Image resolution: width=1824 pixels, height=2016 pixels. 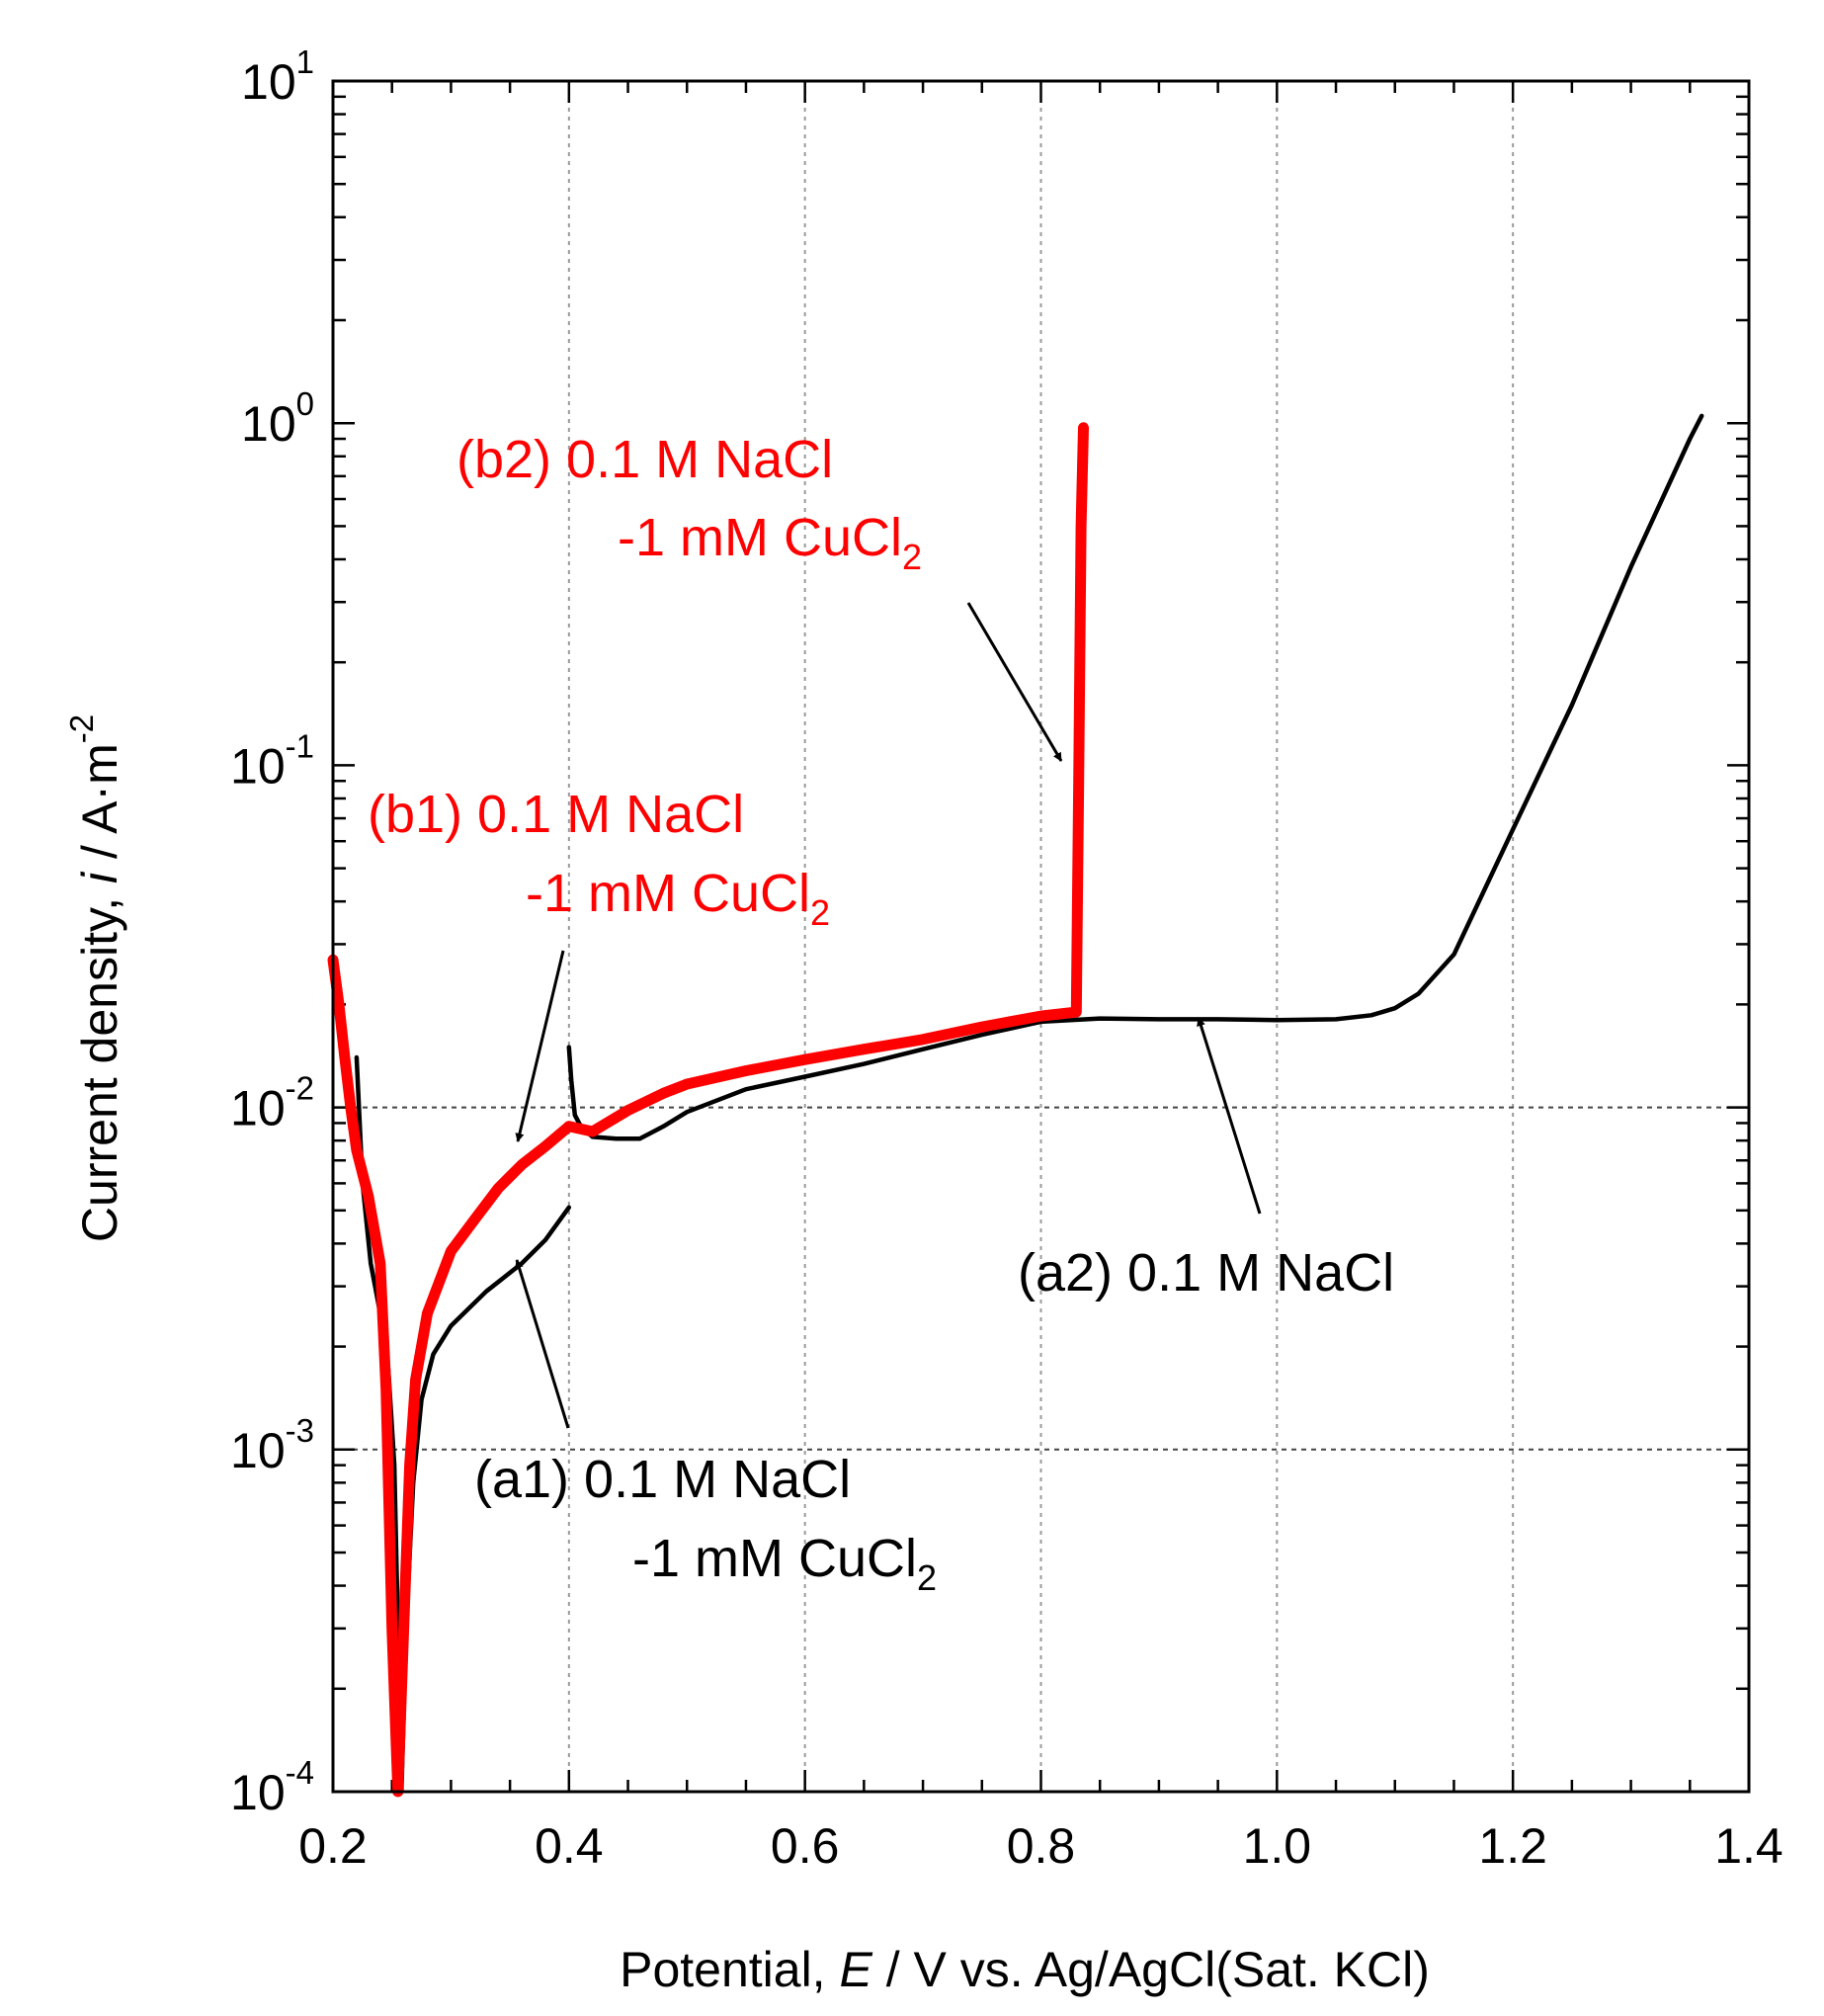 I want to click on y-tick-label: 10⁰, so click(x=277, y=418).